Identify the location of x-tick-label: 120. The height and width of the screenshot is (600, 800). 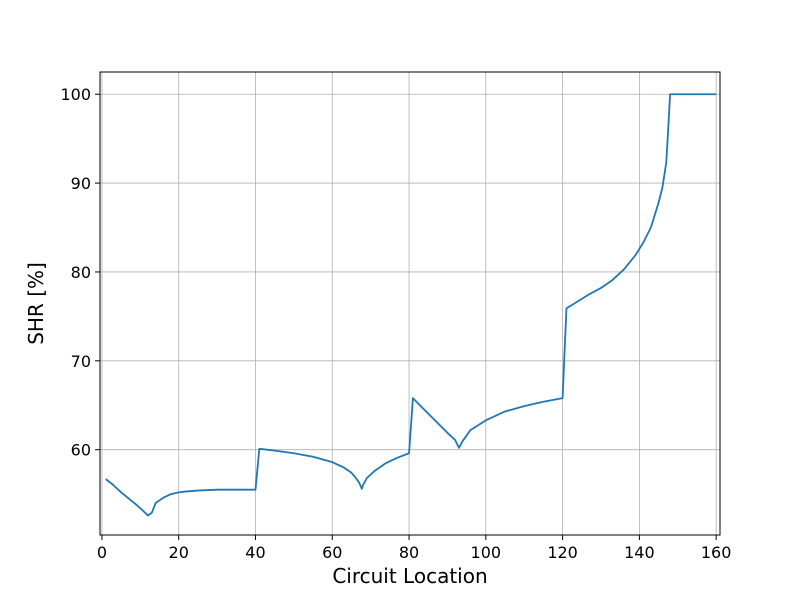
(562, 552).